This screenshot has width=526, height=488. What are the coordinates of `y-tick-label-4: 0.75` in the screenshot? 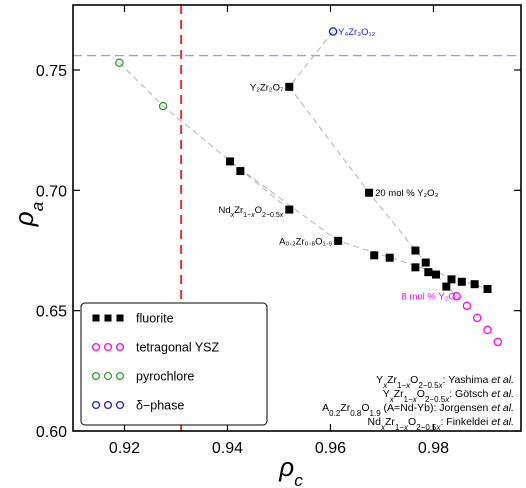 It's located at (51, 71).